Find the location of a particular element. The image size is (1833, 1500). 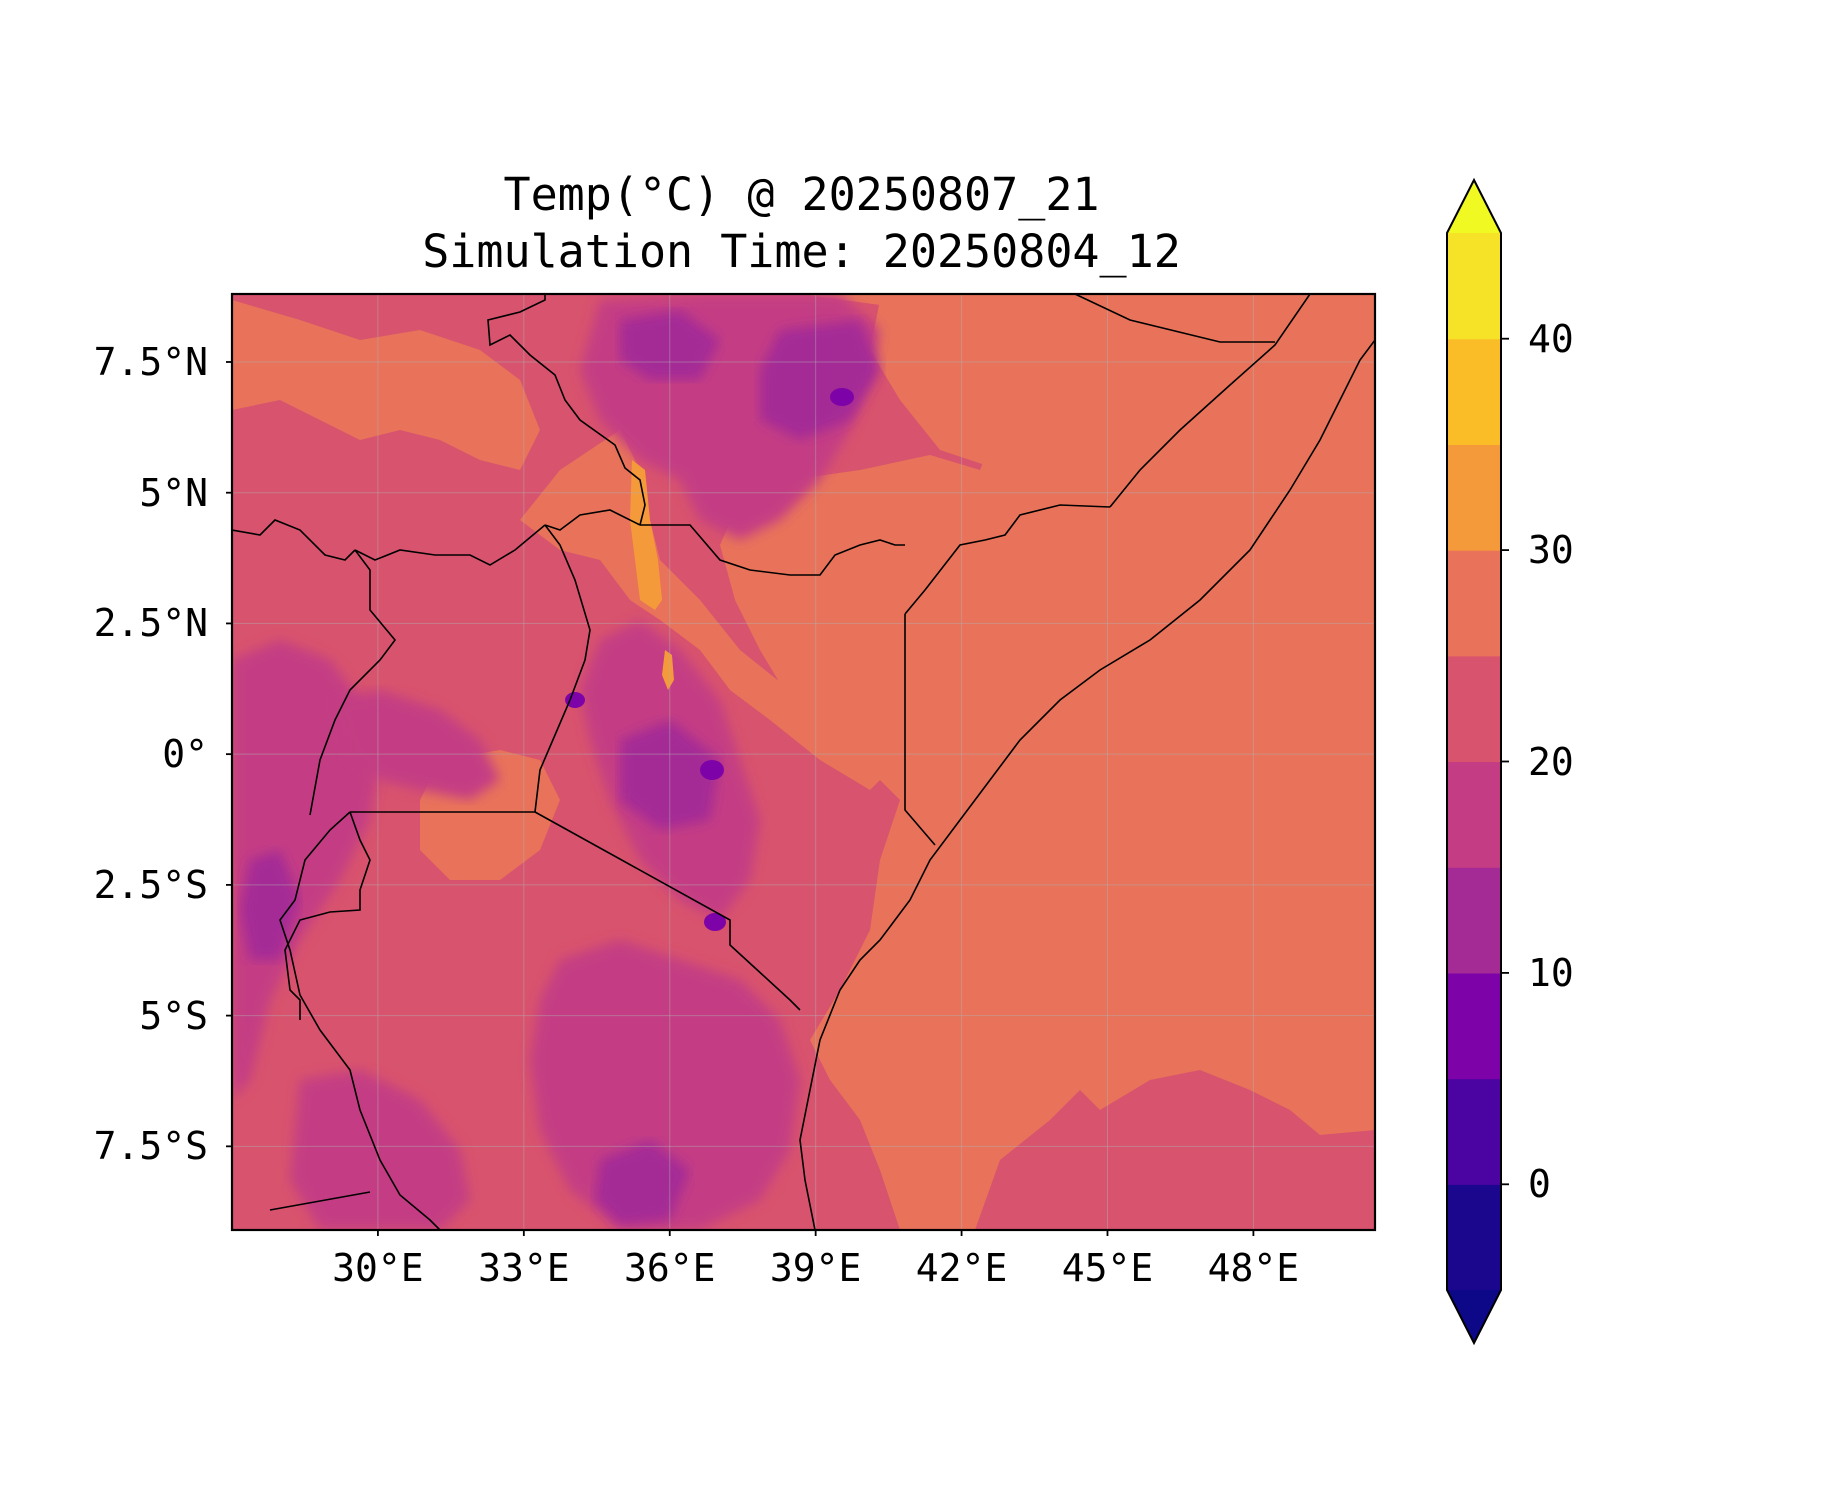

lat-tick-label: 2.5°S is located at coordinates (150, 884).